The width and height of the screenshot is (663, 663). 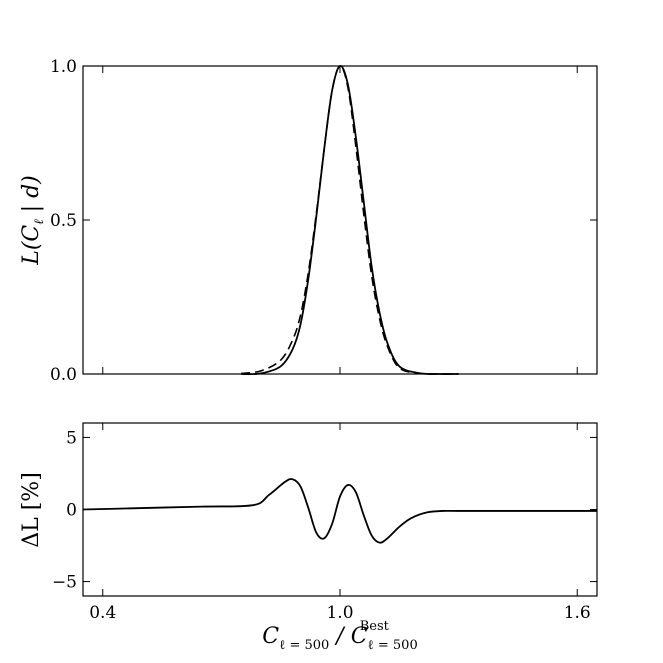 What do you see at coordinates (71, 438) in the screenshot?
I see `bottom-ytick-label: 5` at bounding box center [71, 438].